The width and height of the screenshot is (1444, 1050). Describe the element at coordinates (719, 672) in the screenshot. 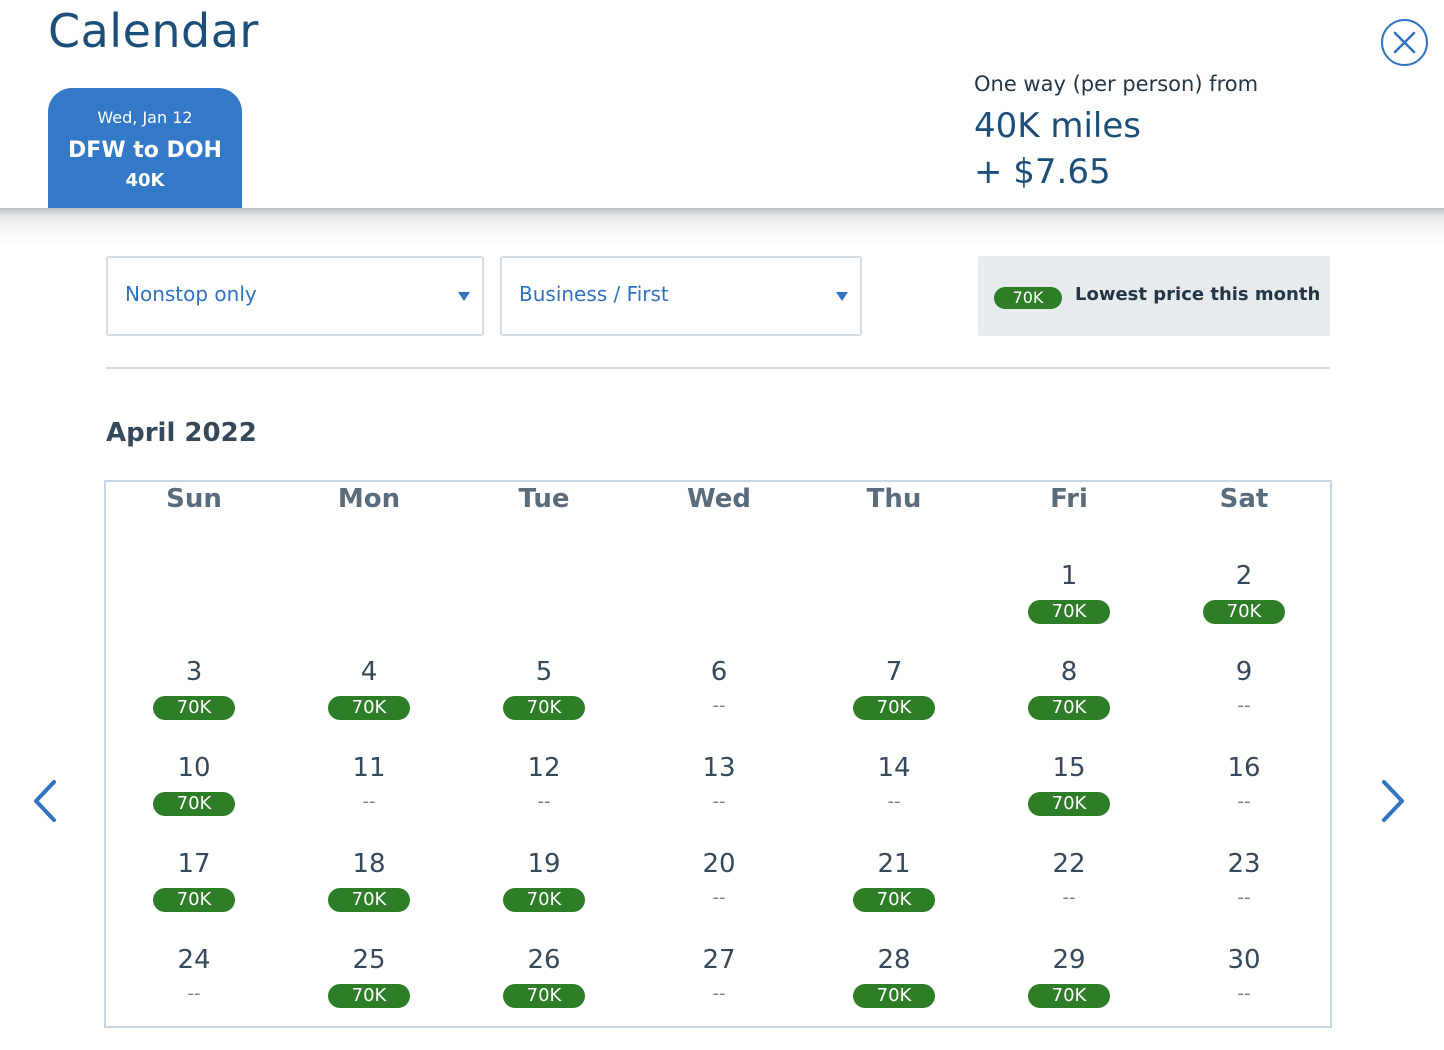

I see `day-number: 6` at that location.